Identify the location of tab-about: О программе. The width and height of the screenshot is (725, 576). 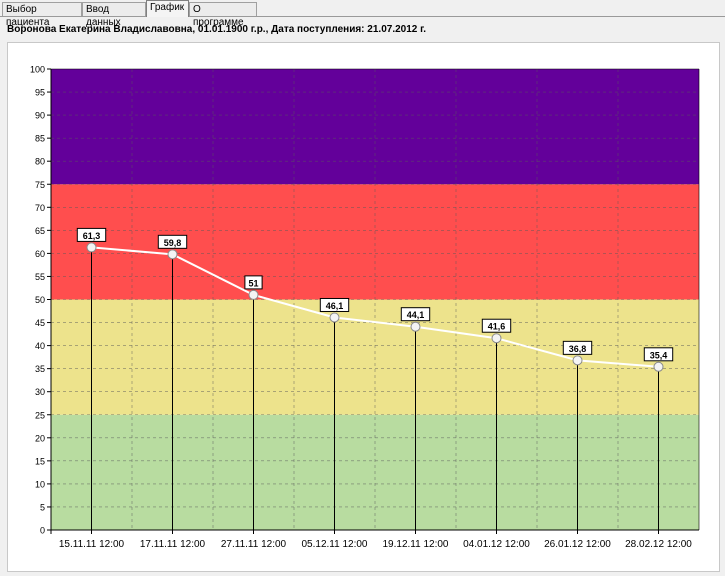
(223, 15).